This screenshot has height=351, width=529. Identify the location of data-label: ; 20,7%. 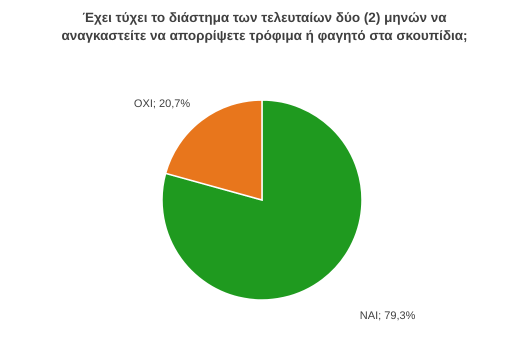
(171, 104).